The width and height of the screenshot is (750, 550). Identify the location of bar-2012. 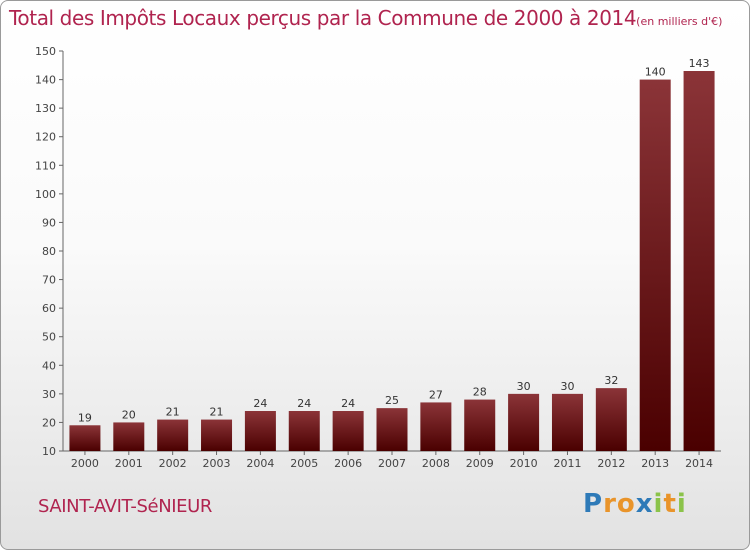
(611, 419).